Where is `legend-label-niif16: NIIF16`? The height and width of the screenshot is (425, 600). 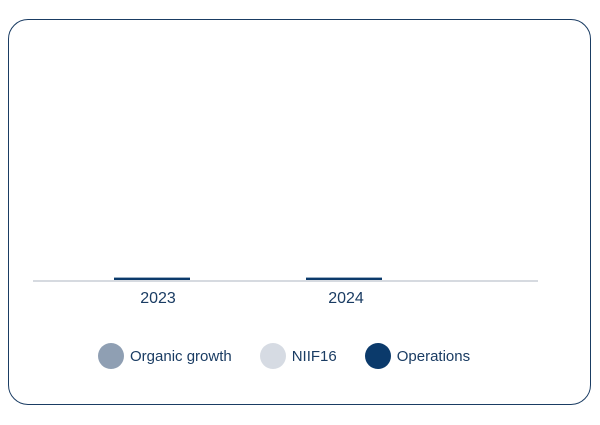
legend-label-niif16: NIIF16 is located at coordinates (314, 356).